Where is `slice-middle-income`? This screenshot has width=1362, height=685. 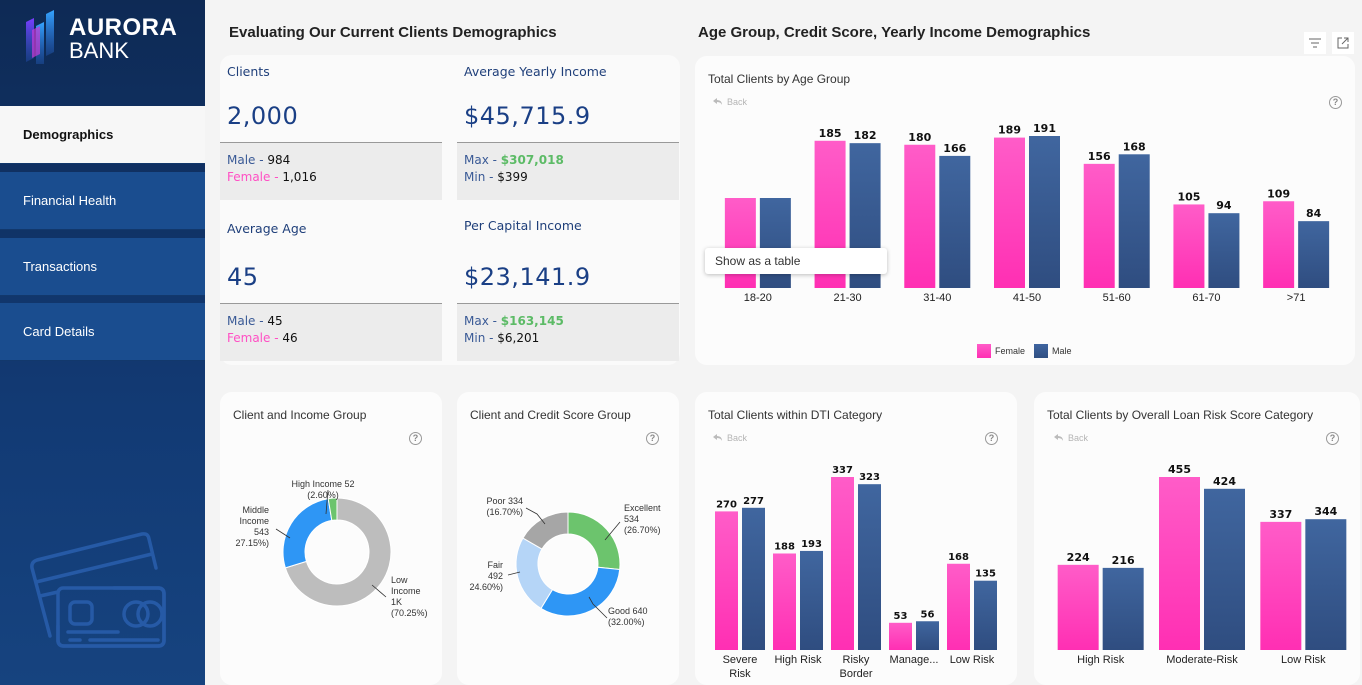 slice-middle-income is located at coordinates (307, 533).